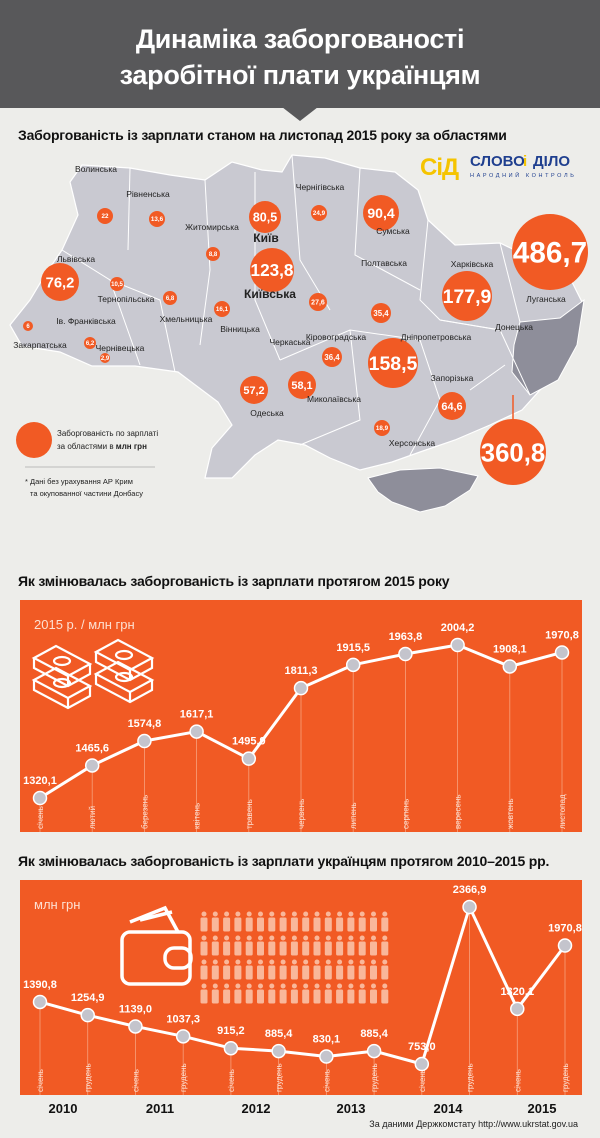 The width and height of the screenshot is (600, 1138). I want to click on region-2: 8,8 Житомирська, so click(212, 241).